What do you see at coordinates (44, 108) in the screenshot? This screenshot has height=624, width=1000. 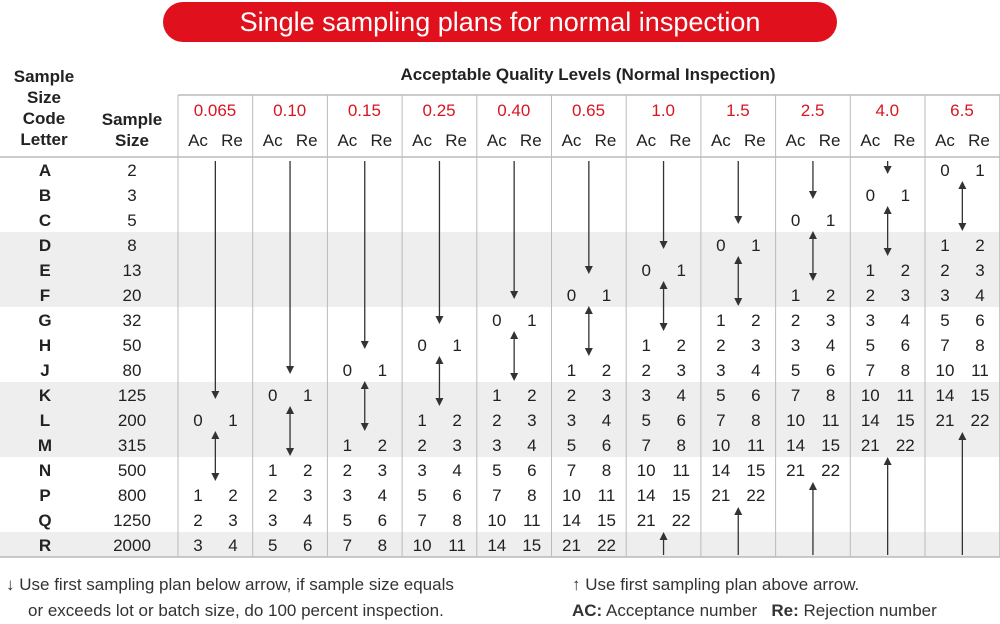 I see `code-letter-header: Sample Size Code Letter` at bounding box center [44, 108].